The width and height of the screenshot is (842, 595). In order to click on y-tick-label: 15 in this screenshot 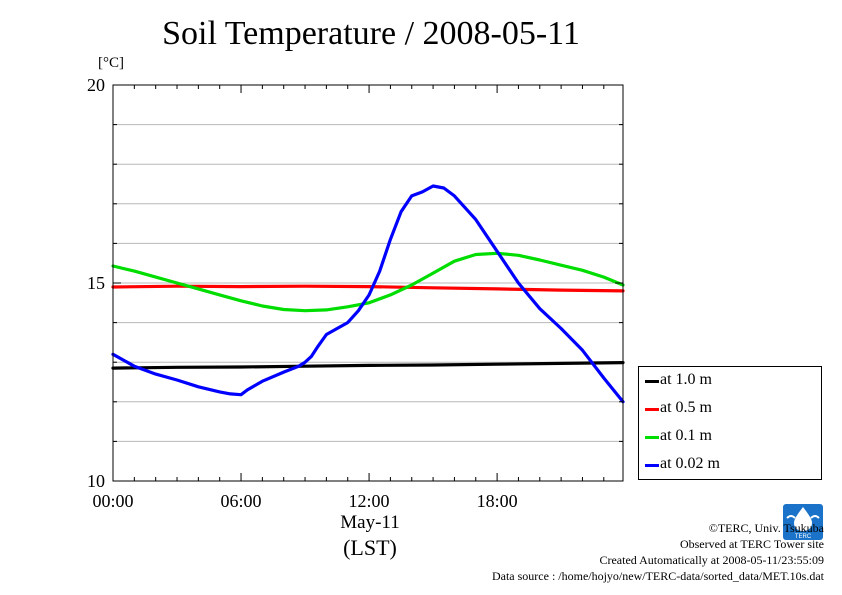, I will do `click(96, 283)`.